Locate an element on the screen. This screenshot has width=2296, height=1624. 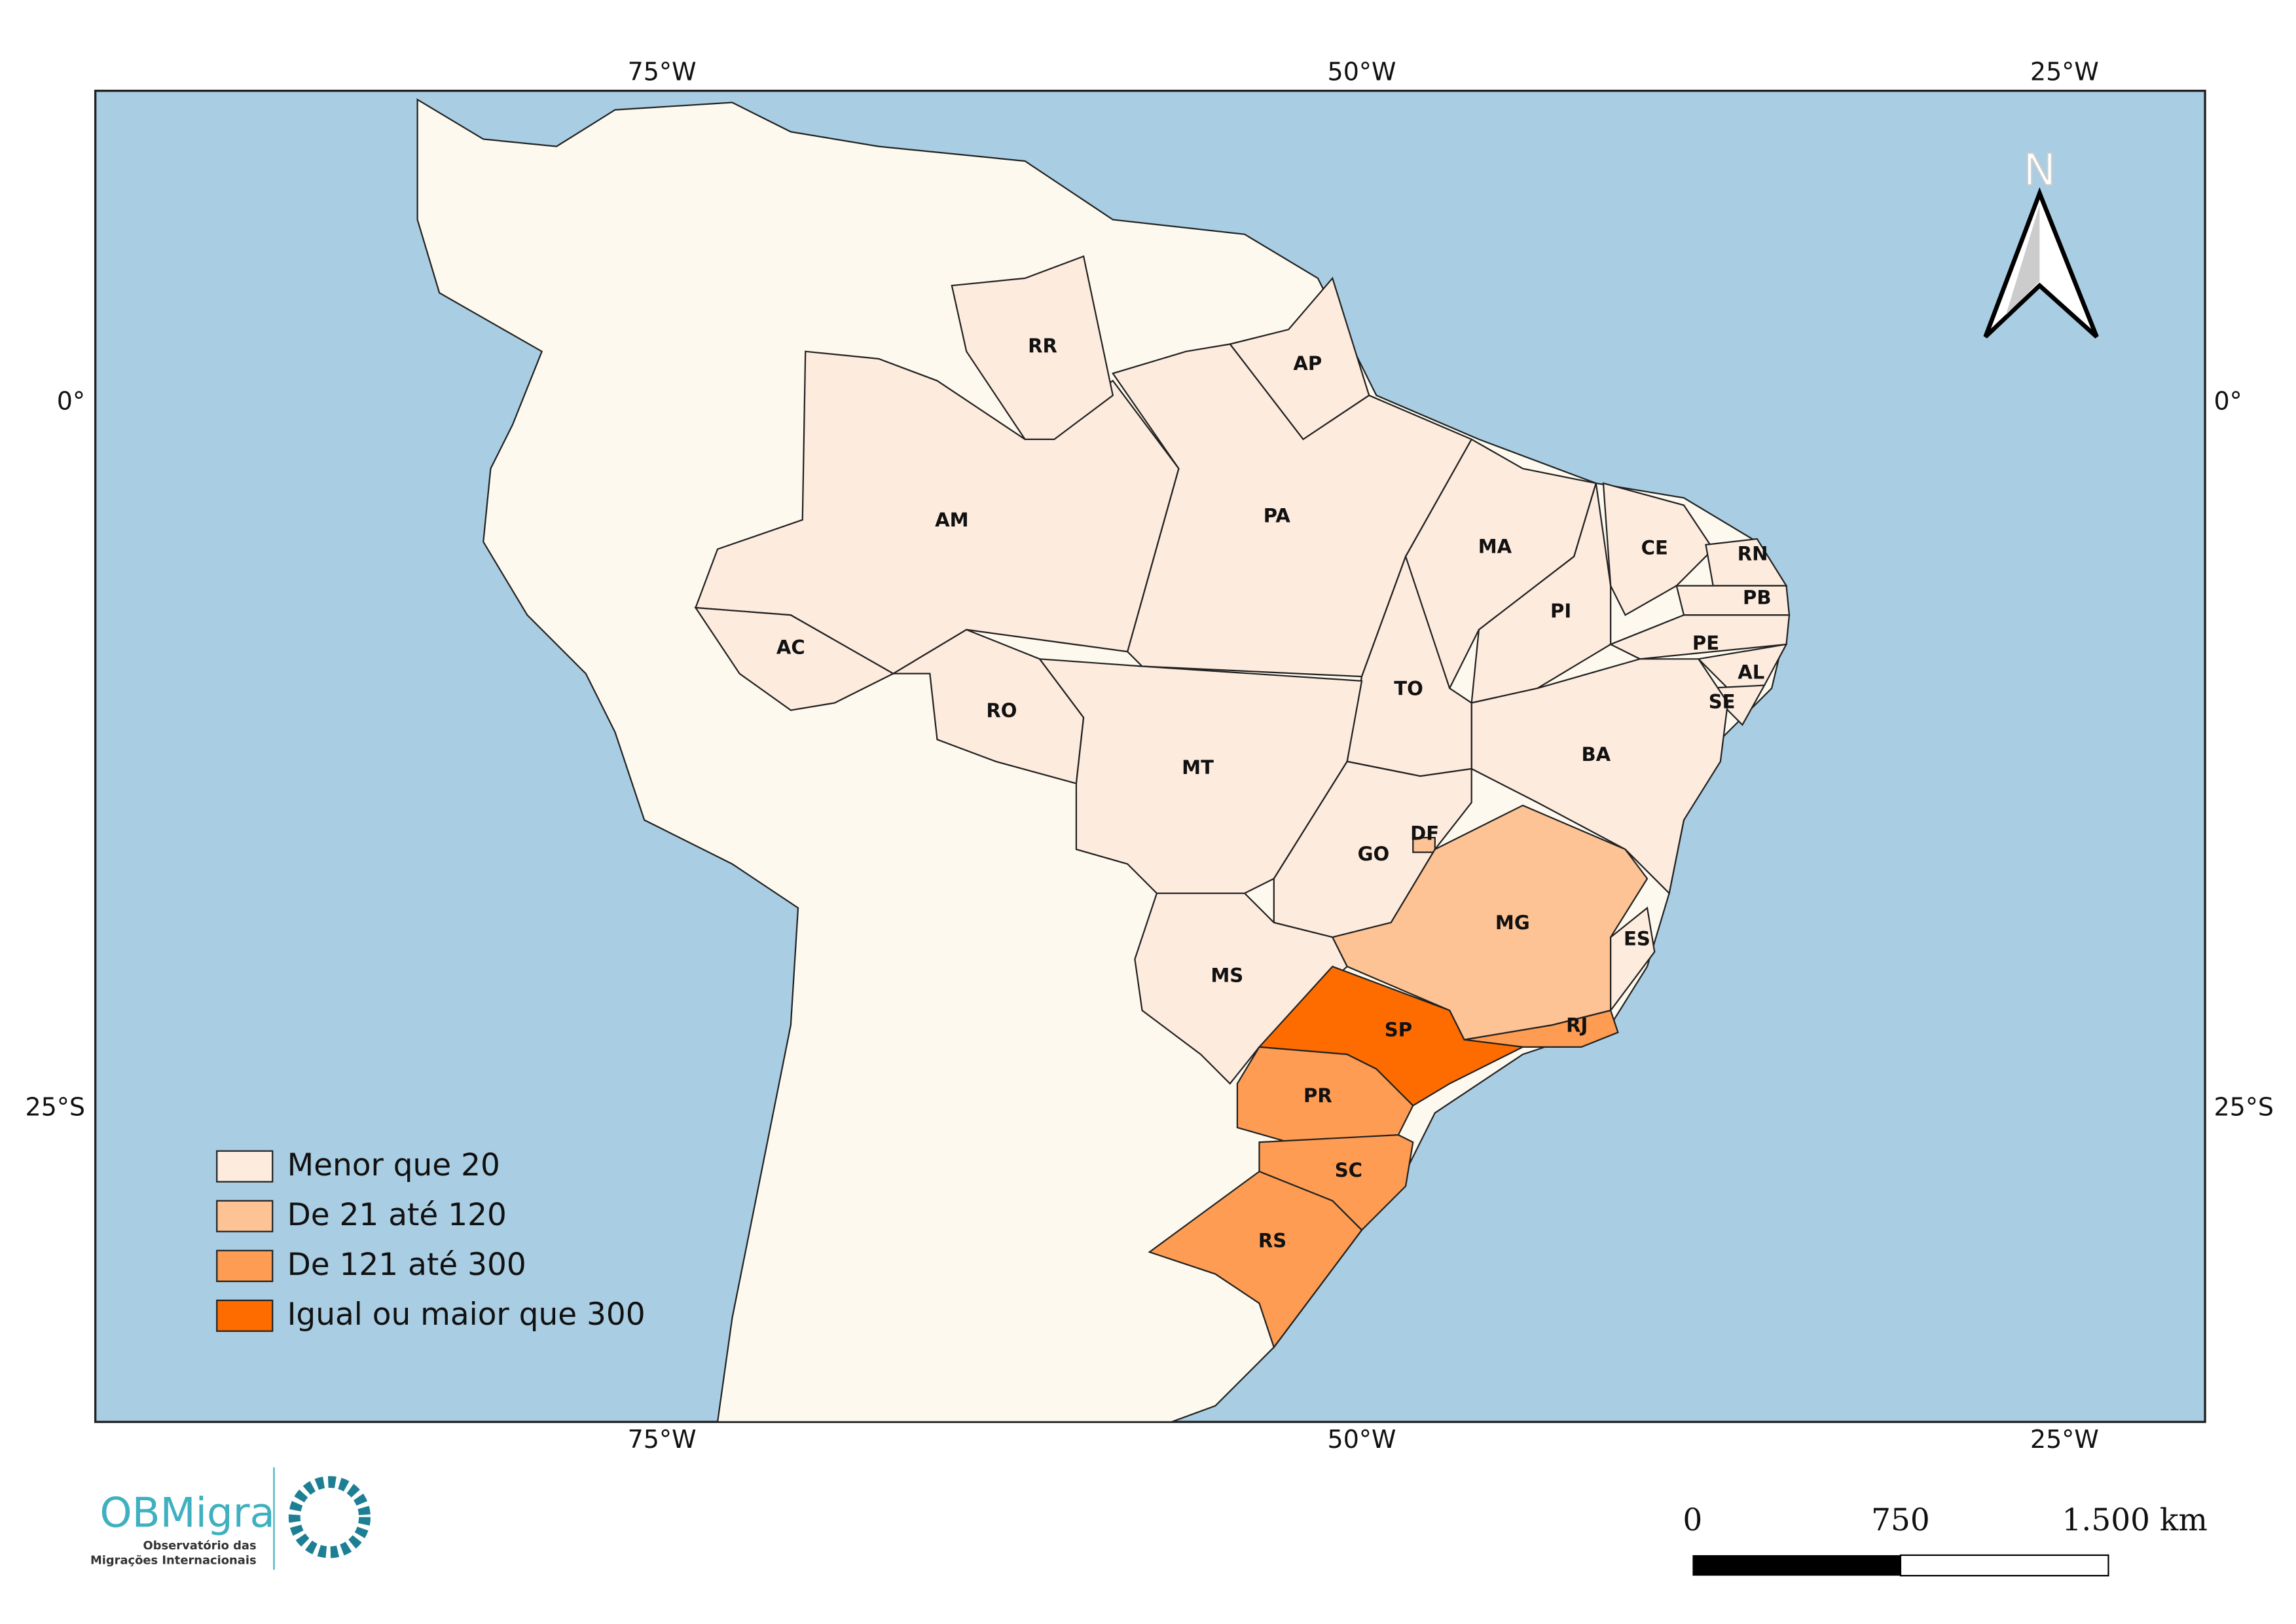
state-label: PR is located at coordinates (1317, 1095).